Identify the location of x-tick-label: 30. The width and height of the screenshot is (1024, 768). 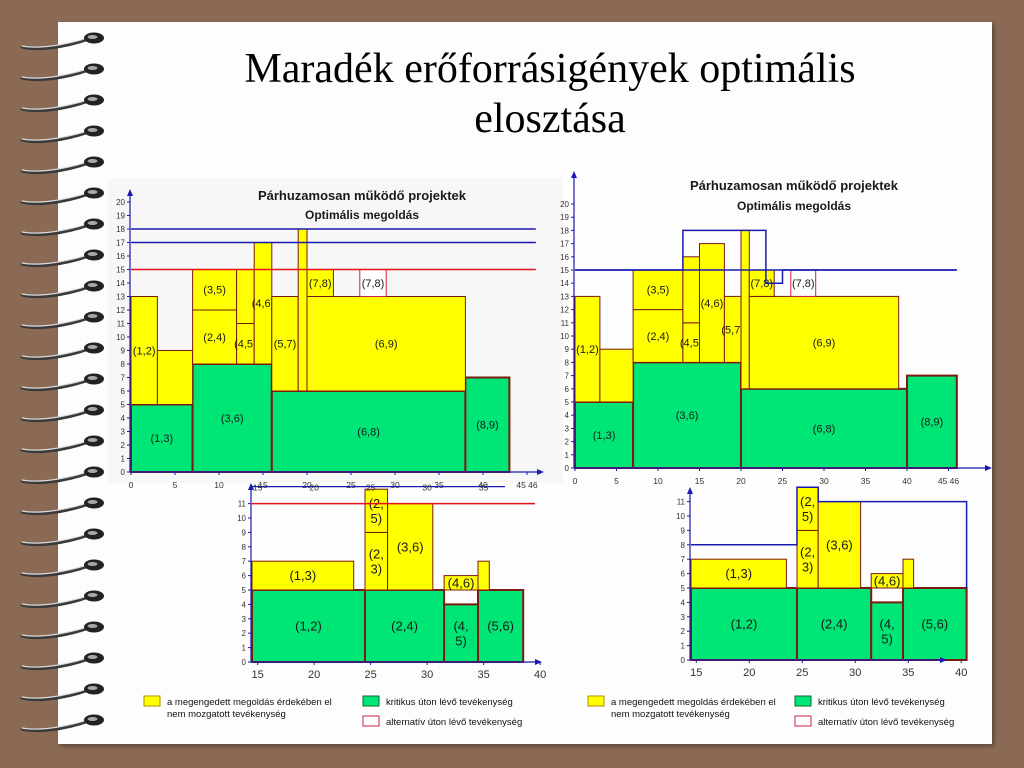
(824, 481).